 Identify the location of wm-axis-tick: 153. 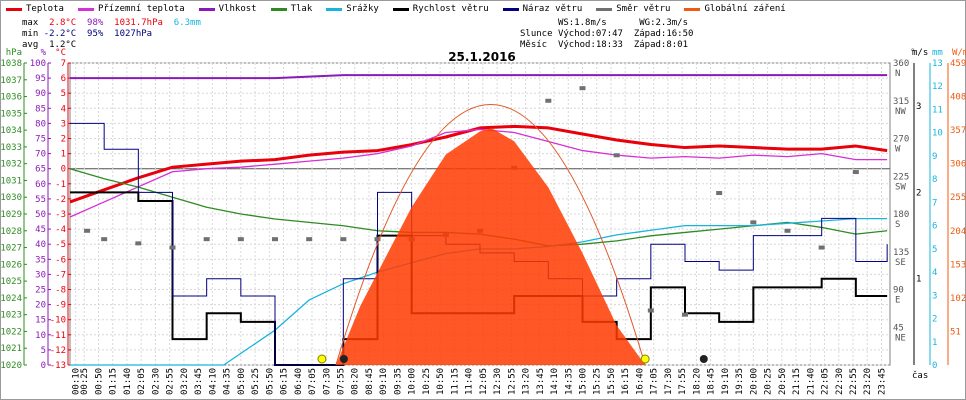
(958, 265).